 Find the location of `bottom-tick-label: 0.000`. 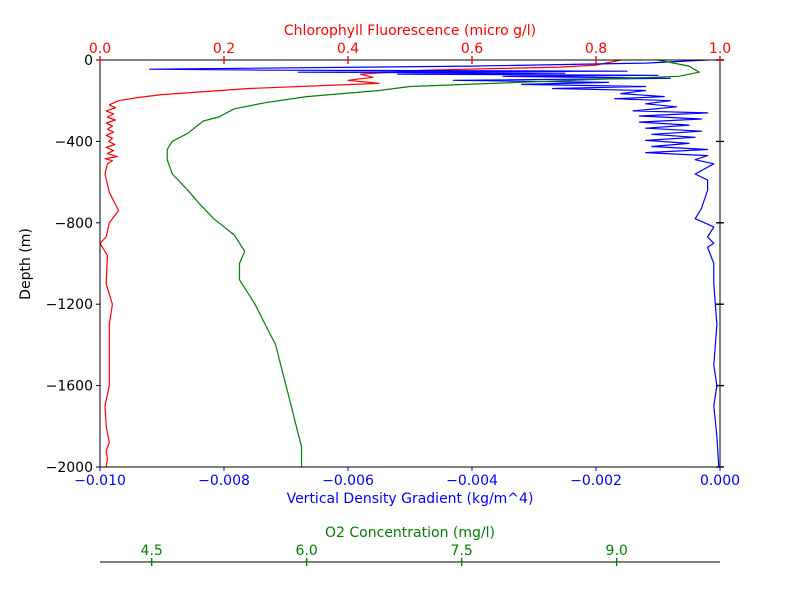

bottom-tick-label: 0.000 is located at coordinates (720, 481).